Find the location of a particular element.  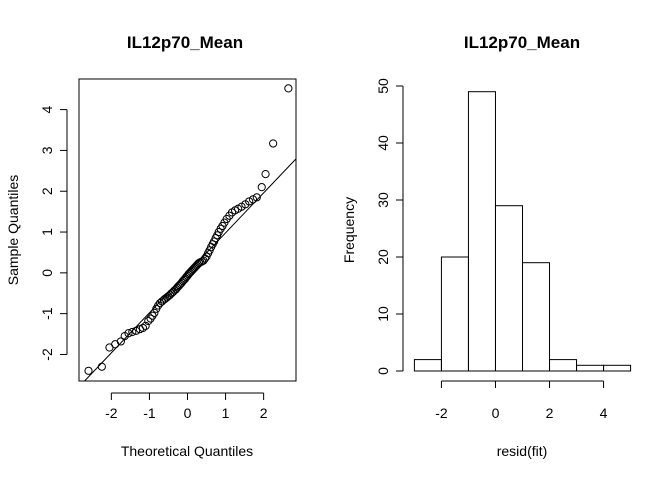

histogram-x-axis: -2 0 2 4 is located at coordinates (521, 400).